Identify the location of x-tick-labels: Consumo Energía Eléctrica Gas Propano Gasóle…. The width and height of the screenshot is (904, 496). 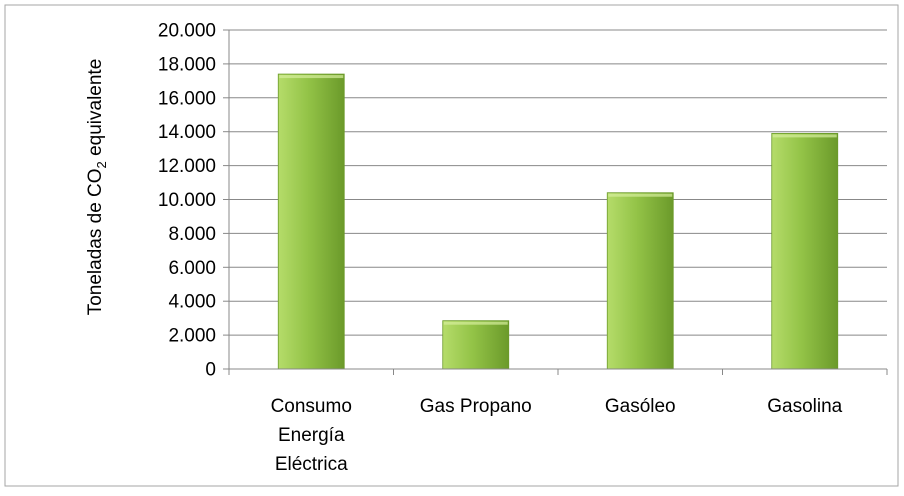
(557, 435).